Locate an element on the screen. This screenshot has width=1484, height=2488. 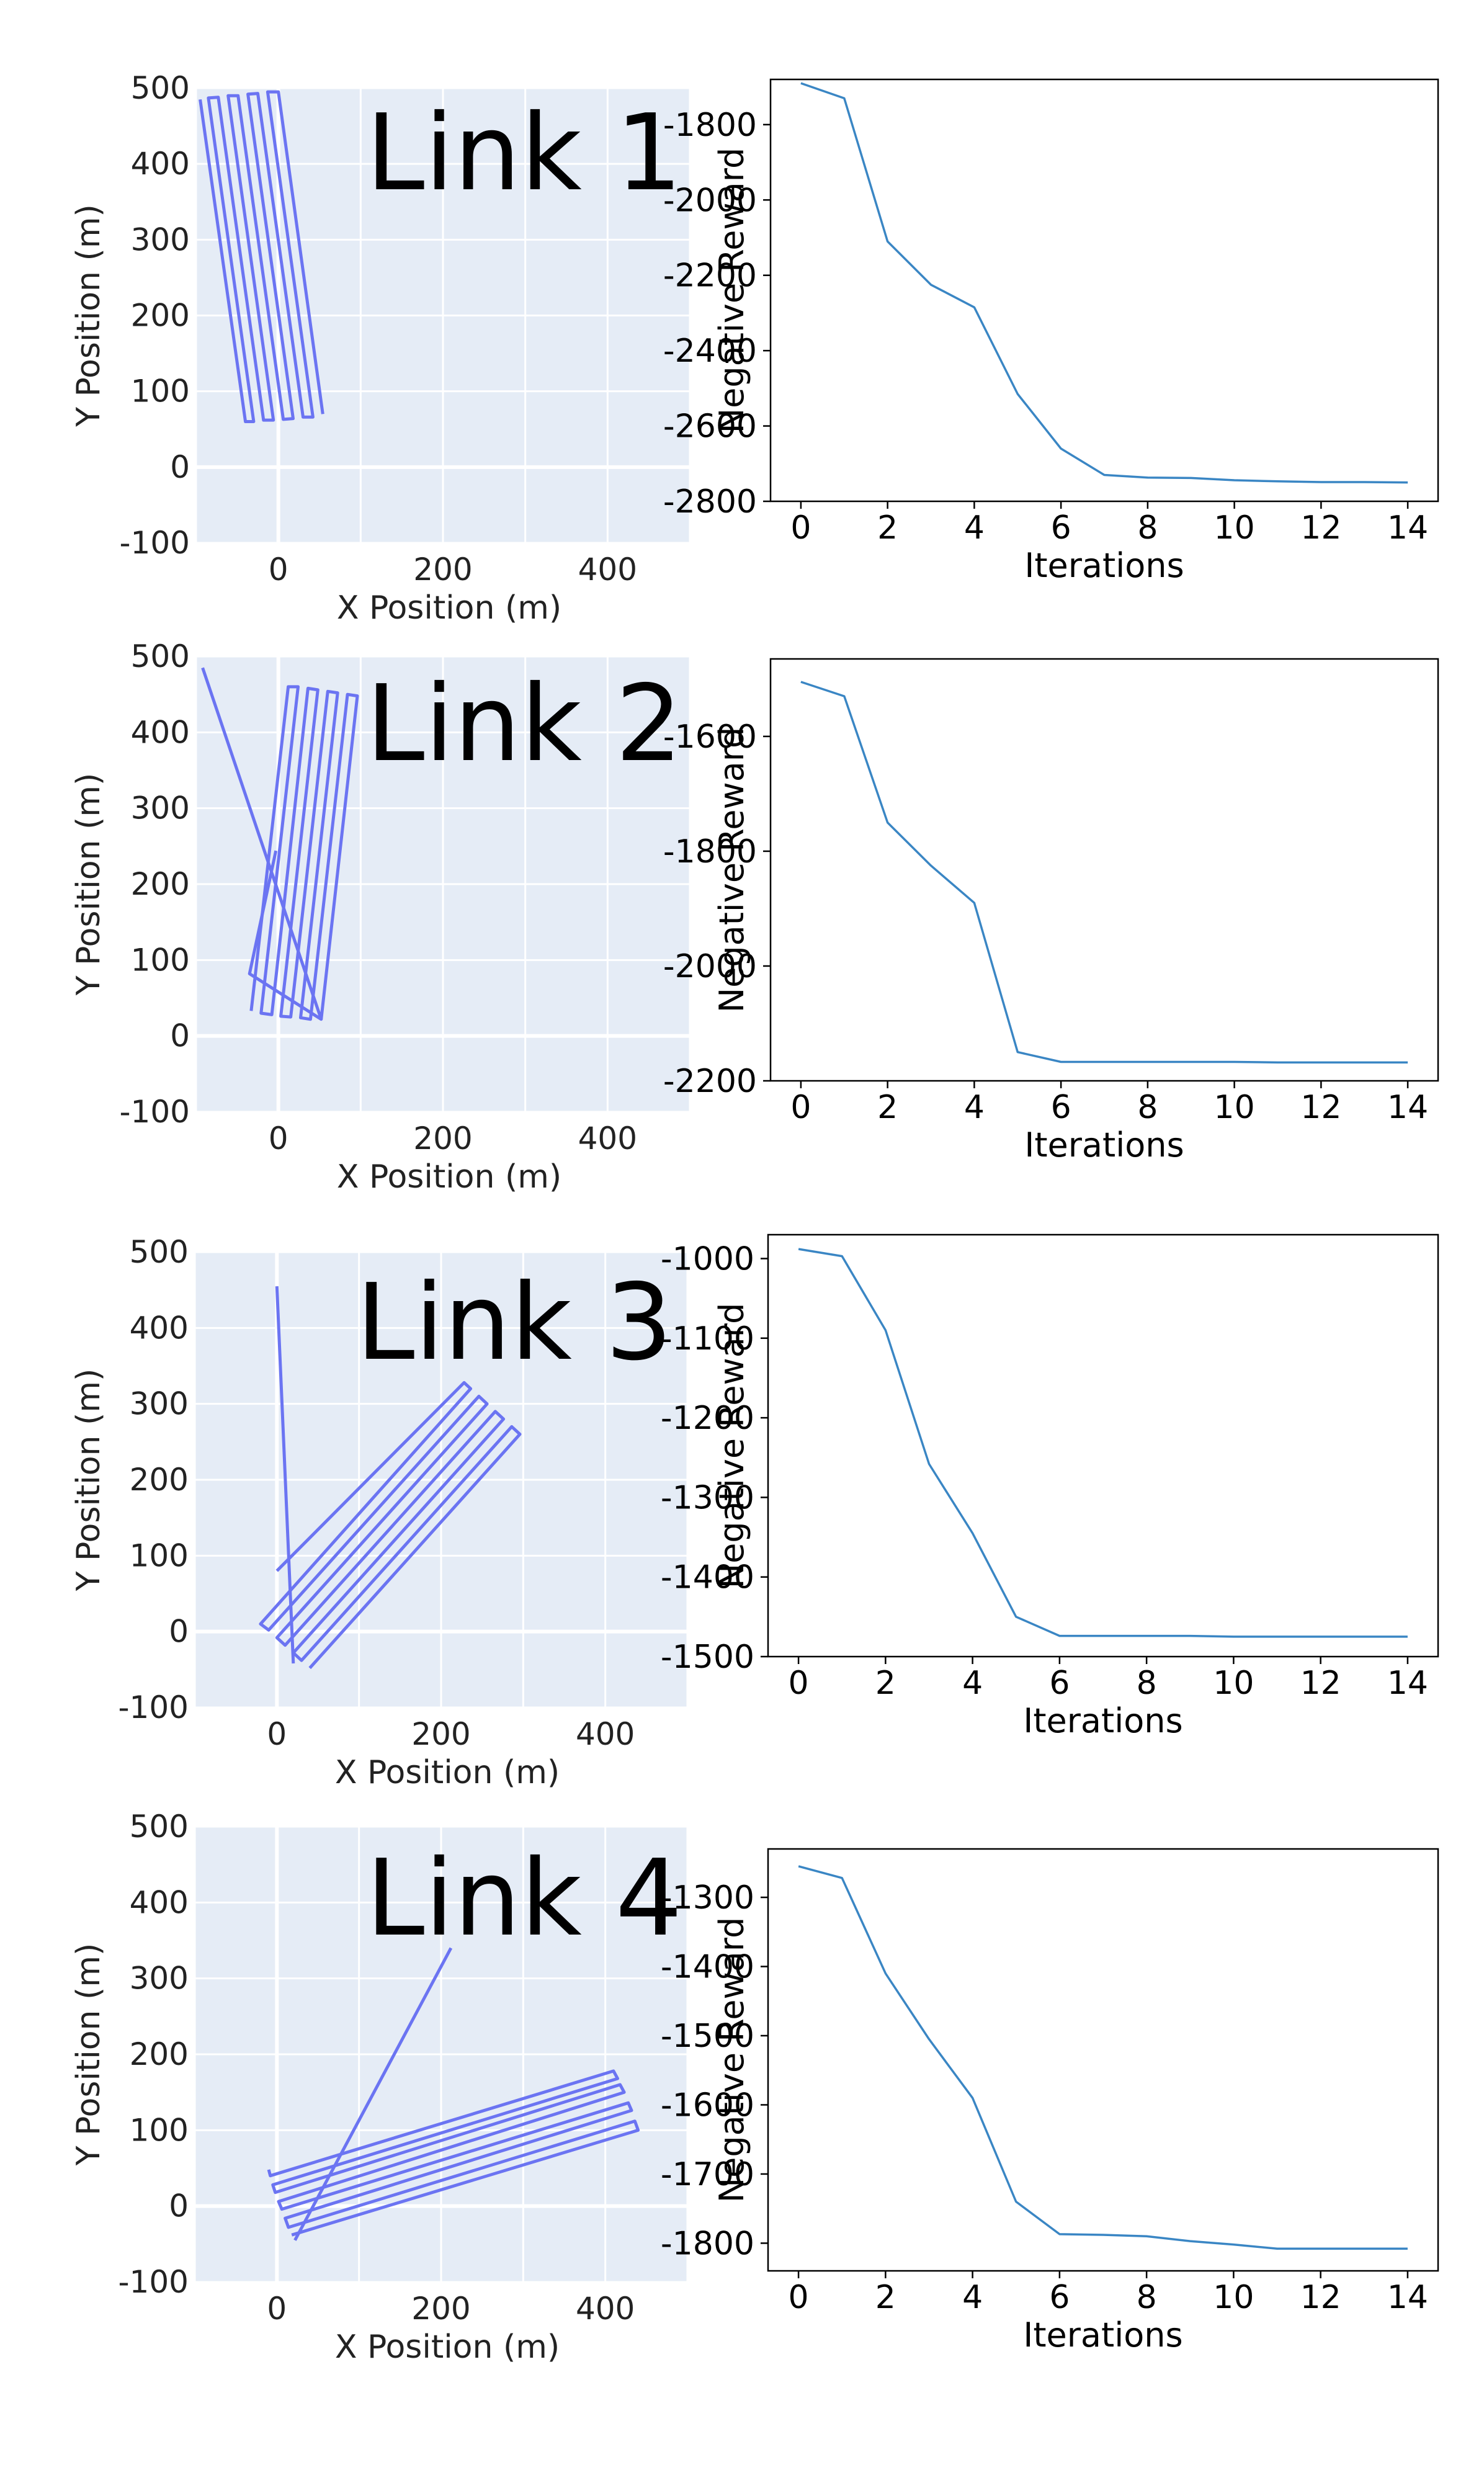
plot-frame is located at coordinates (1104, 290).